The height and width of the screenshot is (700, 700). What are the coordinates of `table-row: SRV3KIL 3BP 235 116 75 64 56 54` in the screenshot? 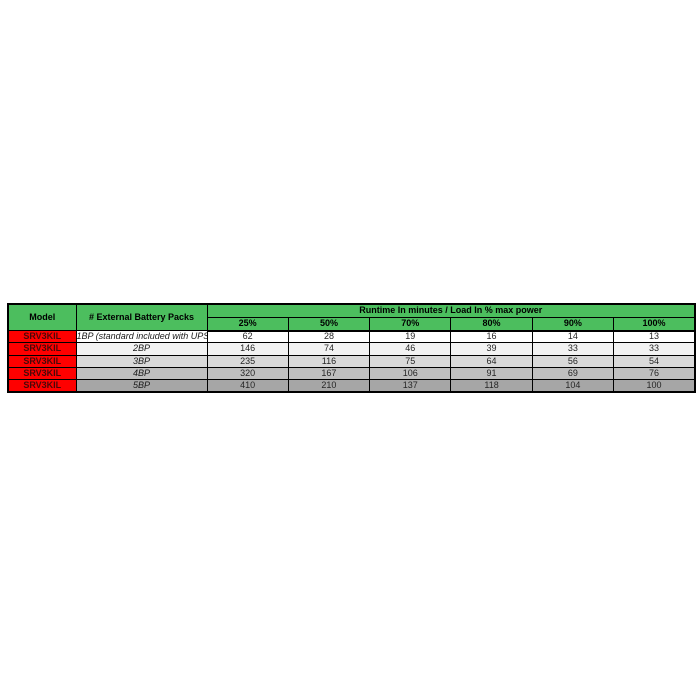 It's located at (351, 361).